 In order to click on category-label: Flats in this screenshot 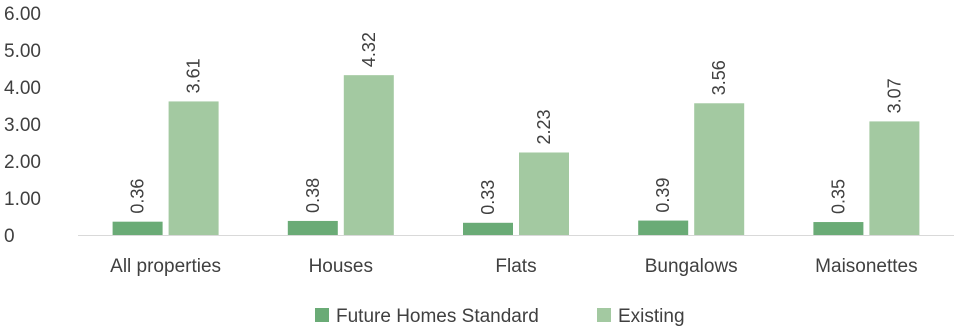, I will do `click(515, 266)`.